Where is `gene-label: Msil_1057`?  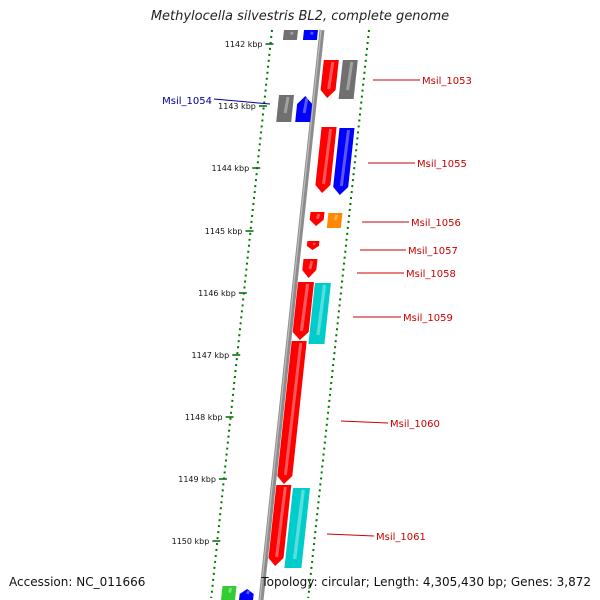 gene-label: Msil_1057 is located at coordinates (433, 251).